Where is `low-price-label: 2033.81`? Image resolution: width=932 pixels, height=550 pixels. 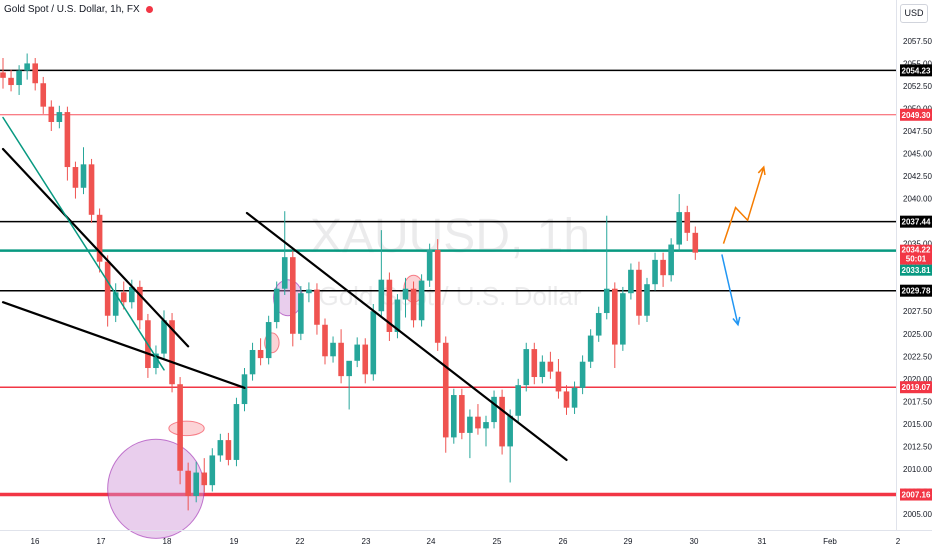 low-price-label: 2033.81 is located at coordinates (916, 270).